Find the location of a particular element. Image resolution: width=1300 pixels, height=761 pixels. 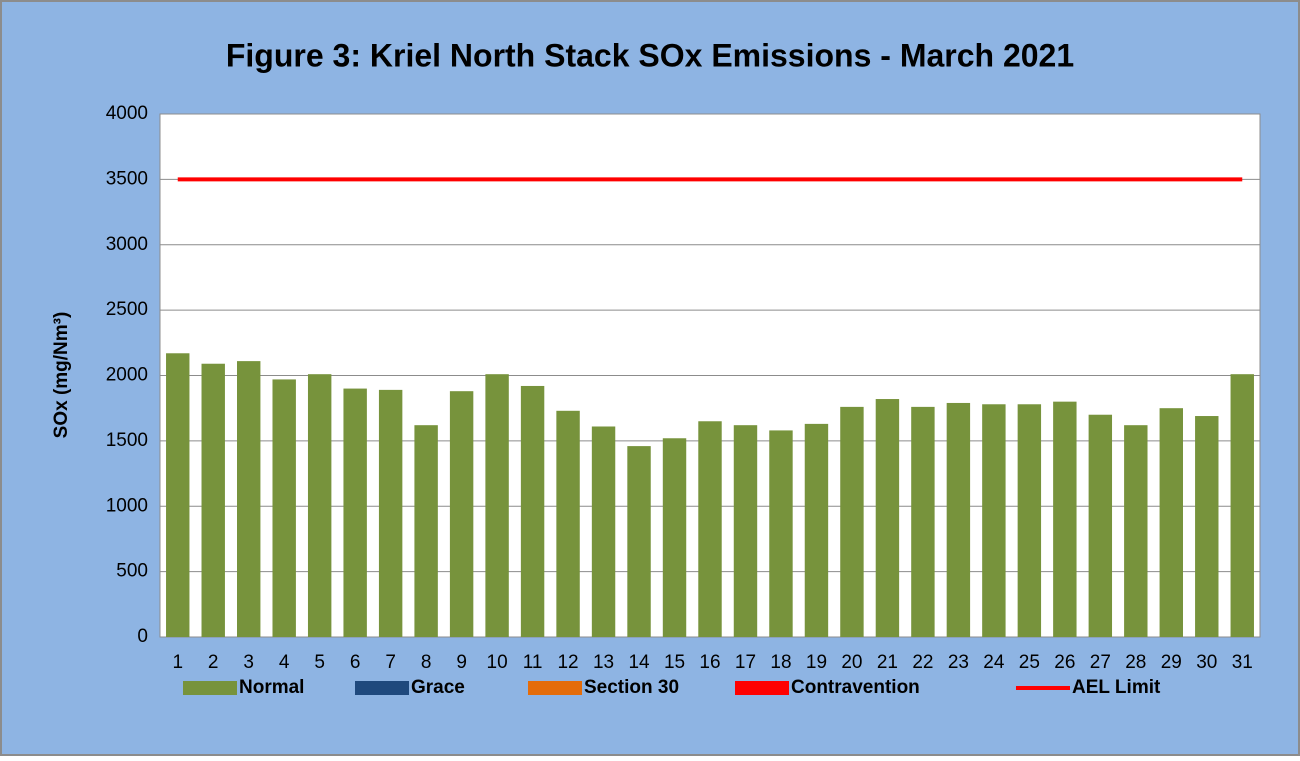

legend-label: AEL Limit is located at coordinates (1116, 687).